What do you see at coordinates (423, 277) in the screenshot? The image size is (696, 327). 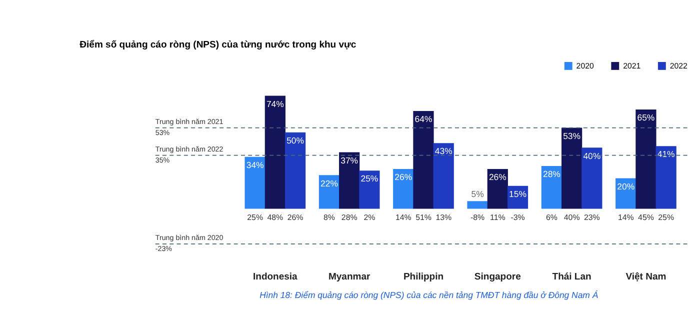 I see `x-tick-label: Philippin` at bounding box center [423, 277].